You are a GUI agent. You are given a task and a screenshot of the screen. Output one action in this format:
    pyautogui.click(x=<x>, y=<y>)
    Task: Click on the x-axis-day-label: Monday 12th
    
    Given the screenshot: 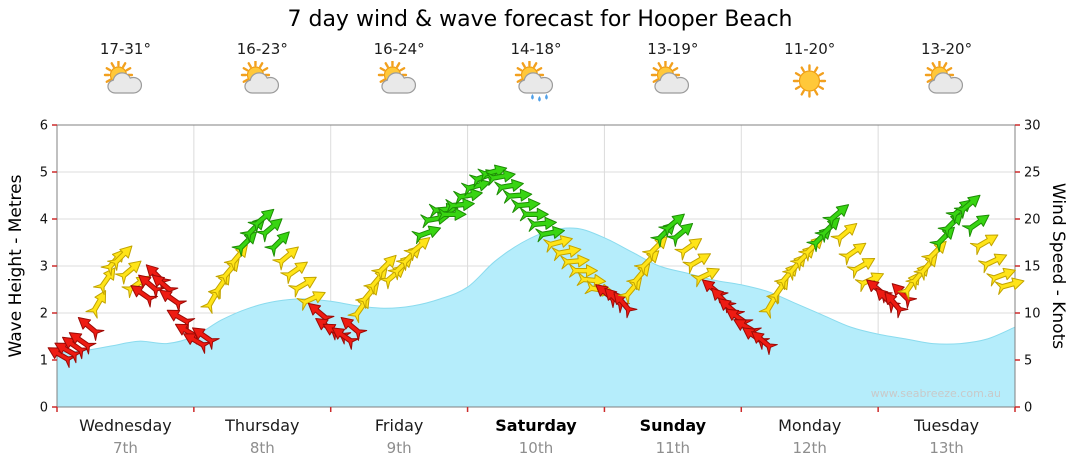 What is the action you would take?
    pyautogui.click(x=809, y=436)
    